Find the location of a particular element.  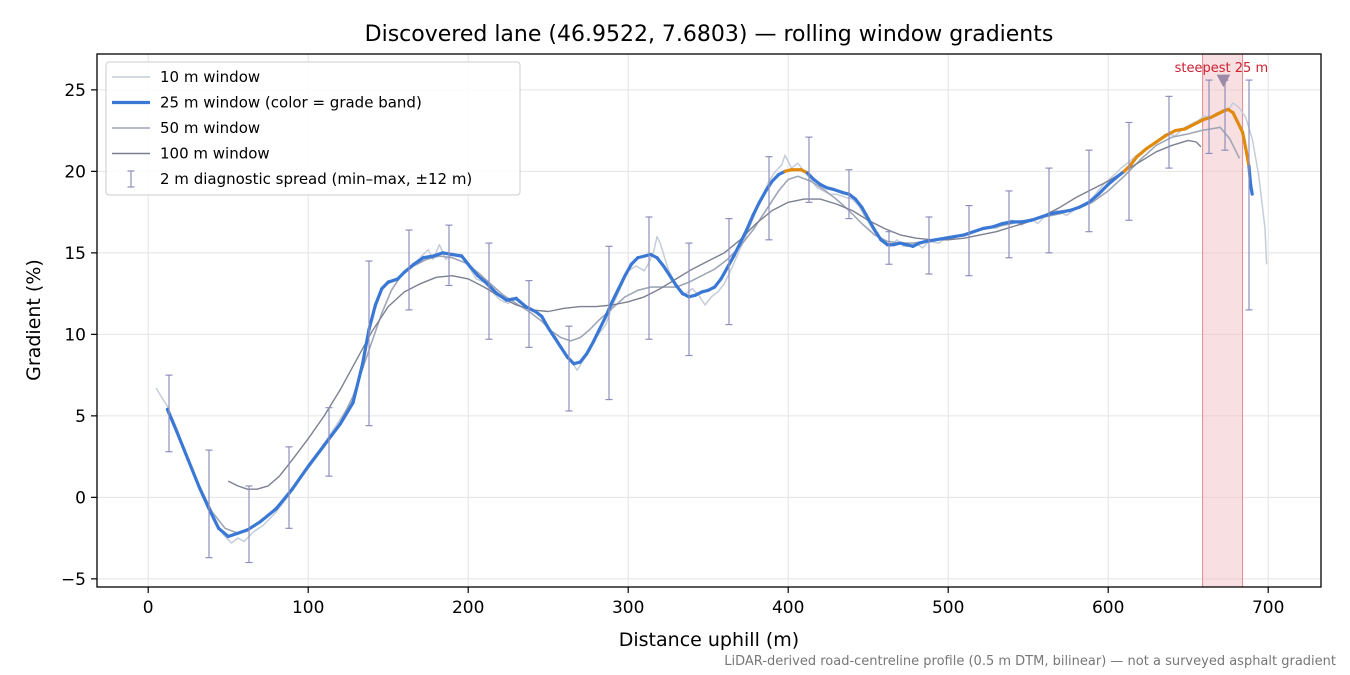

series-50m-legend-label: 50 m window is located at coordinates (210, 128).